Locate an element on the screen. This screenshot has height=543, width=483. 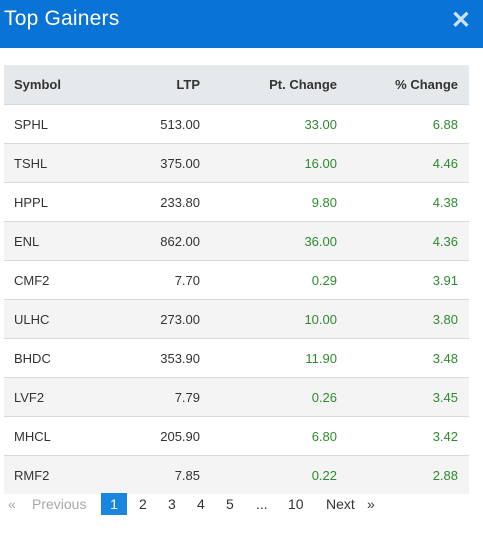
ltp-cell: 273.00 is located at coordinates (153, 319).